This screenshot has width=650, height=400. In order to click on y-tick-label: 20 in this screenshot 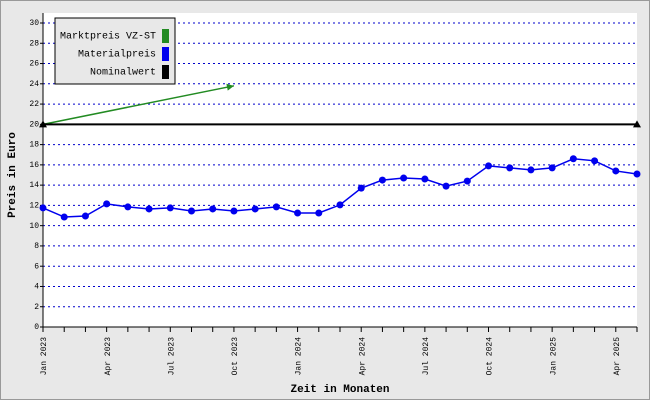, I will do `click(34, 124)`.